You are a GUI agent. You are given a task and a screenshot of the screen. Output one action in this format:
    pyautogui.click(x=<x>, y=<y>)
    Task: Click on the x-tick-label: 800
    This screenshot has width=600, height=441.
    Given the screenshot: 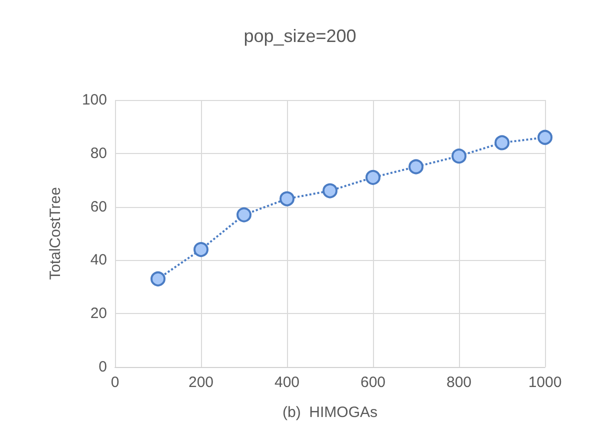 What is the action you would take?
    pyautogui.click(x=459, y=382)
    